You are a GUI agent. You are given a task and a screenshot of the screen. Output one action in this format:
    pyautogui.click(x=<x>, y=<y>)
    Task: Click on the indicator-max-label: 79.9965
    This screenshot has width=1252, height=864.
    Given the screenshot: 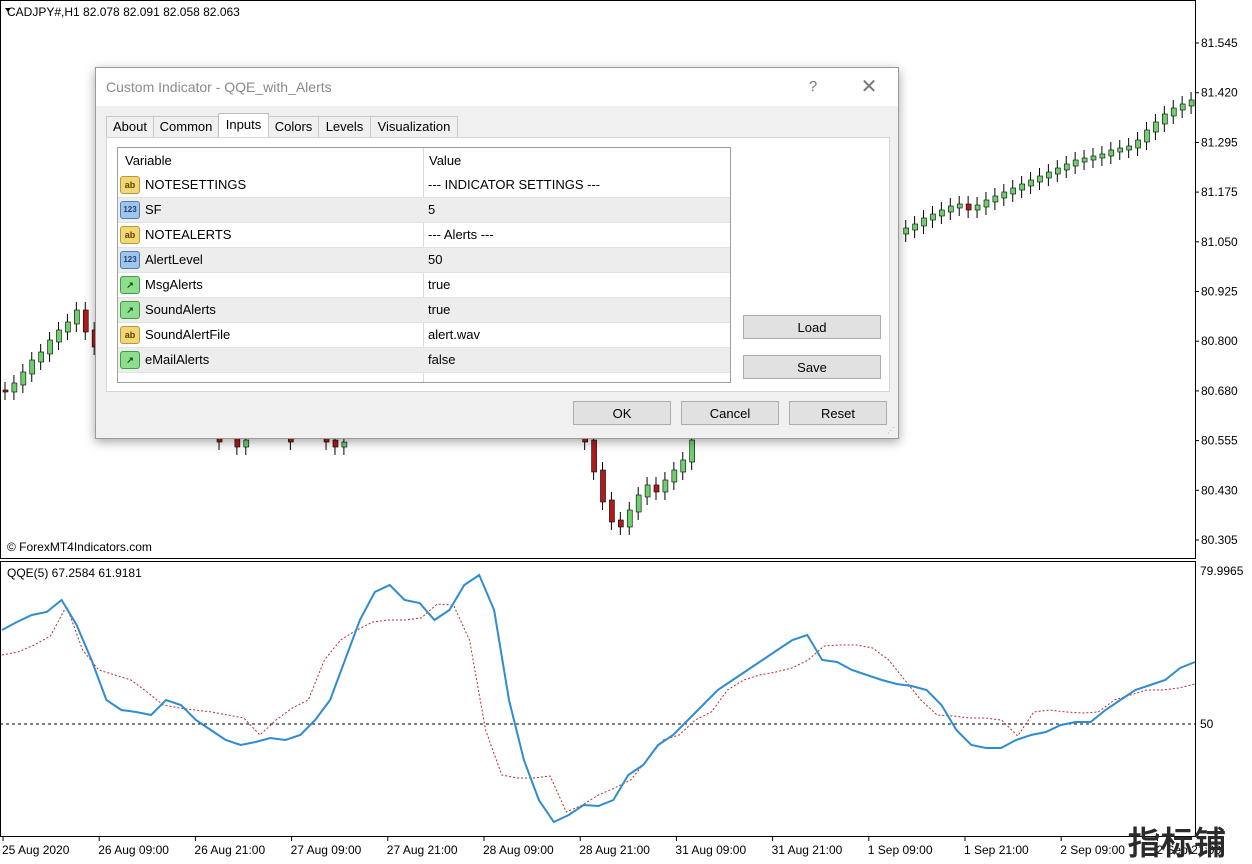 What is the action you would take?
    pyautogui.click(x=1222, y=571)
    